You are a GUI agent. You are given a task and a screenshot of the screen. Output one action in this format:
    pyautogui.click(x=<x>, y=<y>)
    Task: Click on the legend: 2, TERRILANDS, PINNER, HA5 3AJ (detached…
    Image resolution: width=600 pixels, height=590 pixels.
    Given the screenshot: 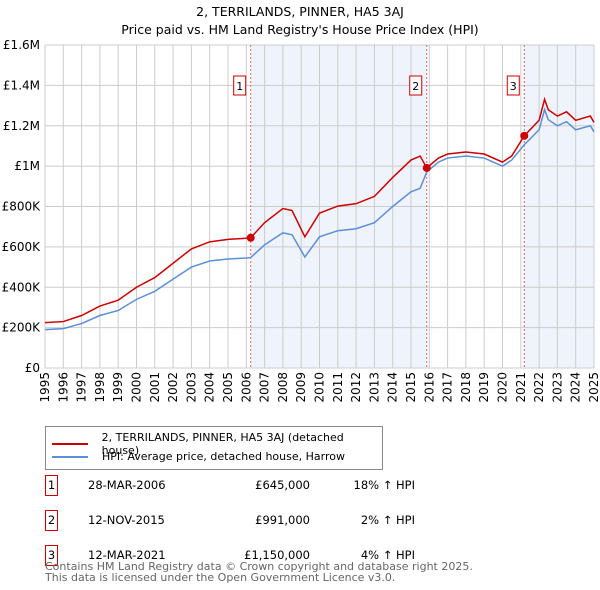 What is the action you would take?
    pyautogui.click(x=214, y=448)
    